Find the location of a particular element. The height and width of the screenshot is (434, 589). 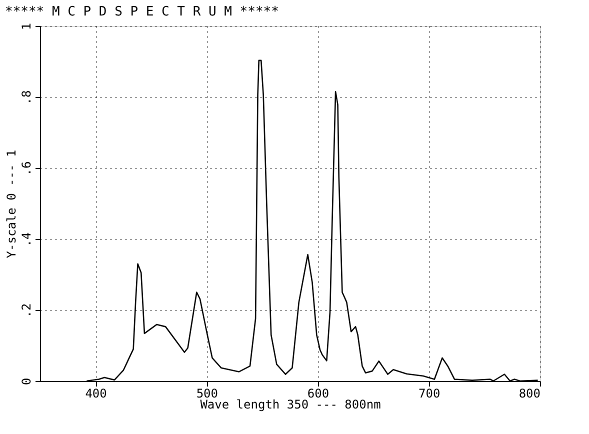

y-axis-title: Y-scale 0 --- 1 is located at coordinates (11, 204).